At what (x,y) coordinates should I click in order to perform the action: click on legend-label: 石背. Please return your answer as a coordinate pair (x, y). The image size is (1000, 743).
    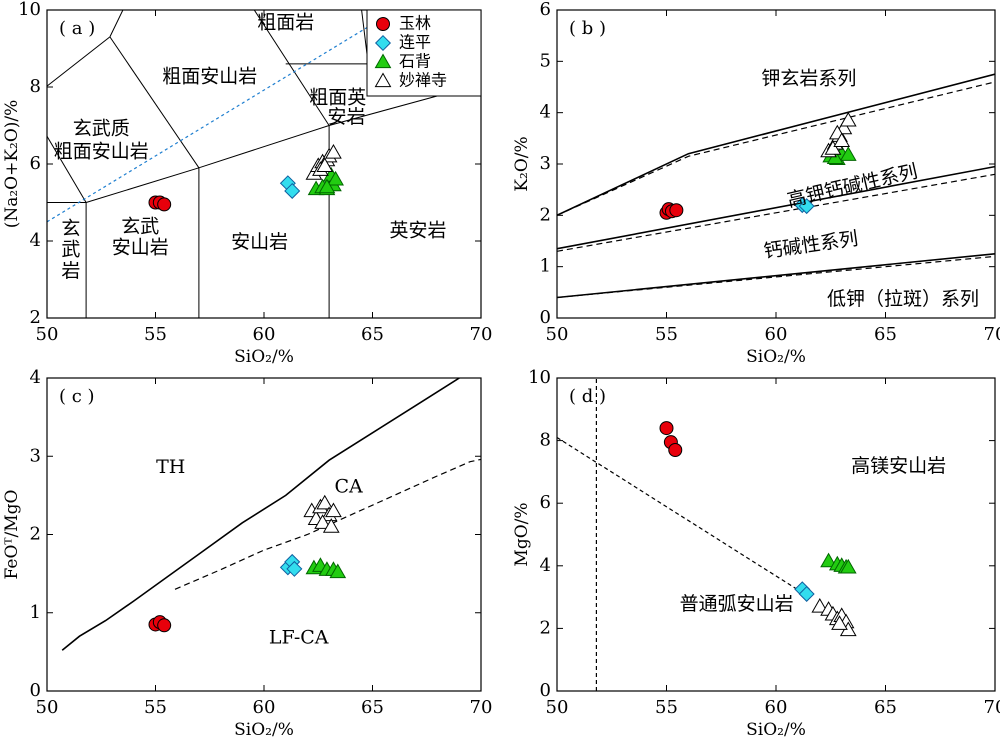
    Looking at the image, I should click on (415, 61).